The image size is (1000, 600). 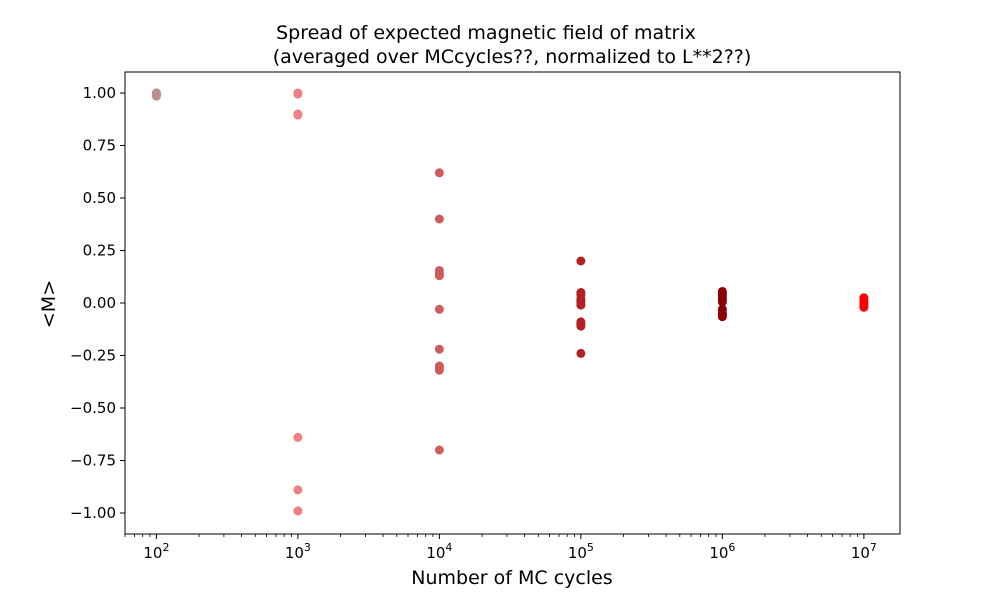 What do you see at coordinates (93, 356) in the screenshot?
I see `y-tick-label: −0.25` at bounding box center [93, 356].